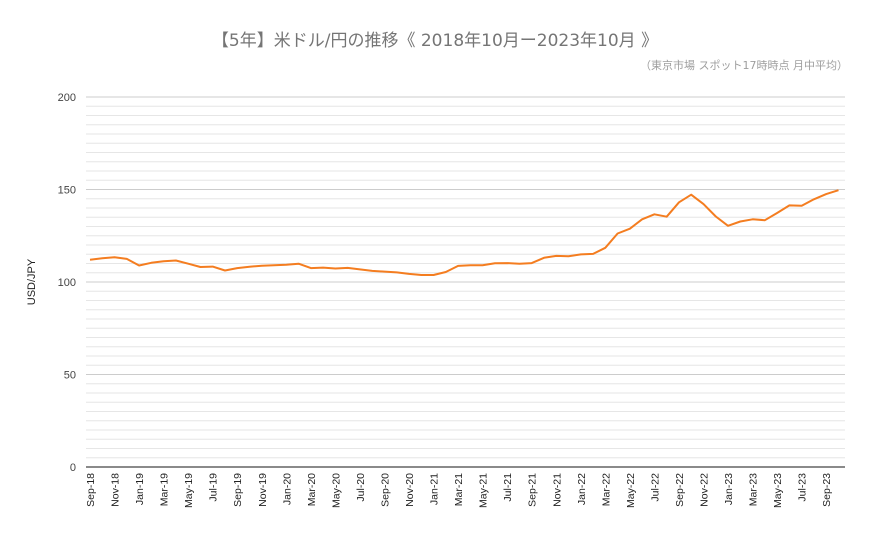 This screenshot has width=870, height=539. Describe the element at coordinates (484, 490) in the screenshot. I see `x-tick-label: May-21` at that location.